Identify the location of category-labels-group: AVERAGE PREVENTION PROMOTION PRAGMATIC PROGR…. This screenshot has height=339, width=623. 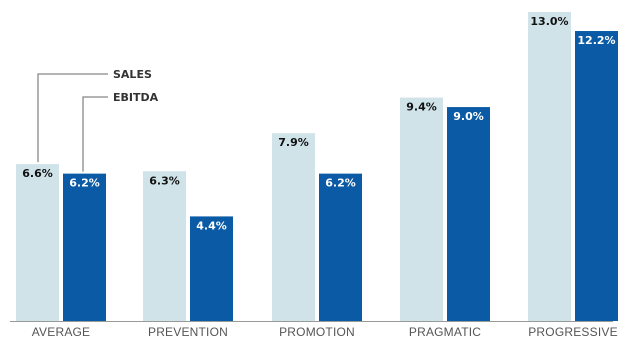
(325, 332).